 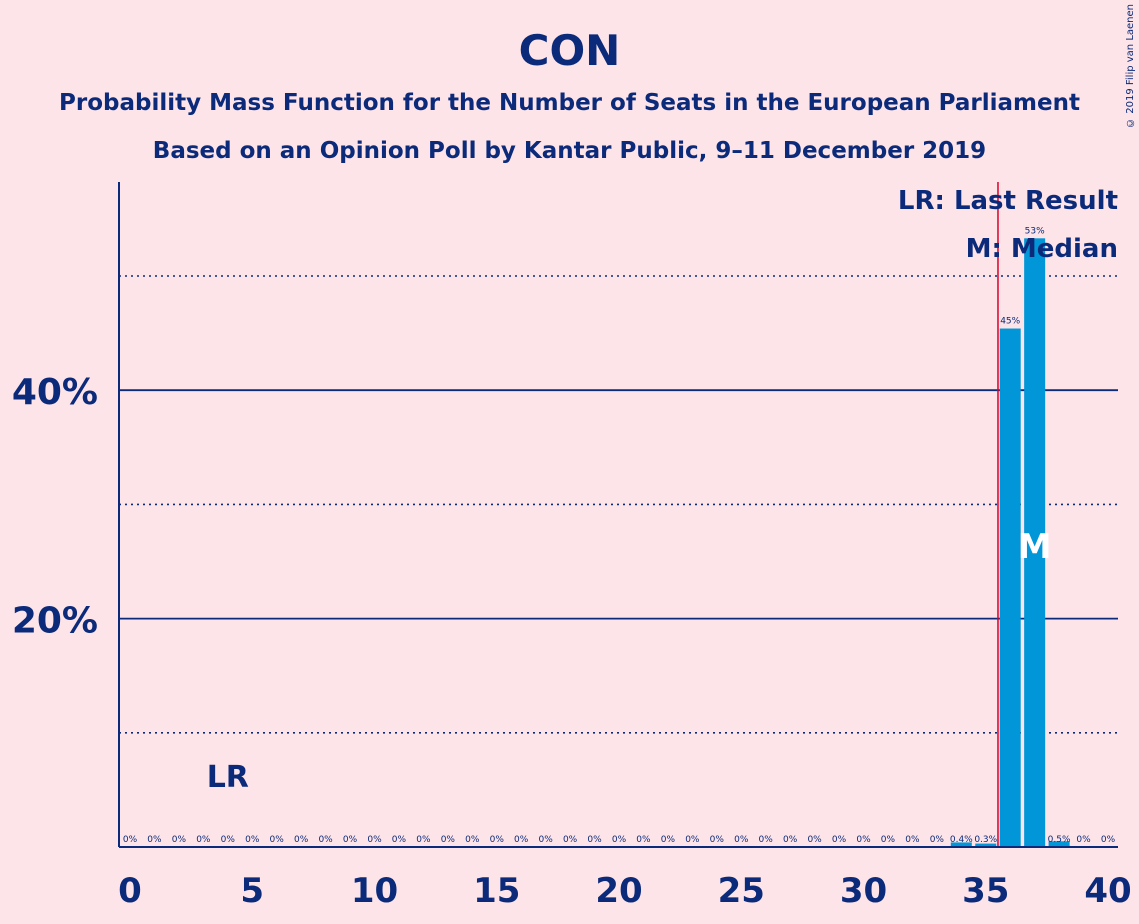 I want to click on data-label-17: 0%, so click(x=546, y=840).